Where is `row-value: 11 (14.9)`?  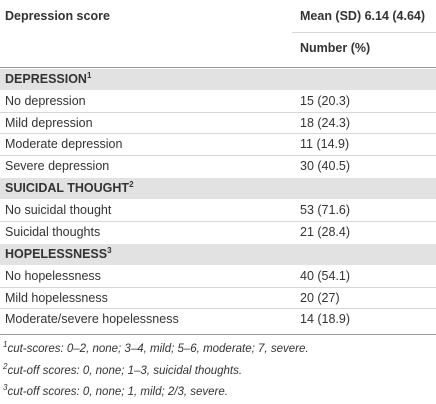
row-value: 11 (14.9) is located at coordinates (325, 144).